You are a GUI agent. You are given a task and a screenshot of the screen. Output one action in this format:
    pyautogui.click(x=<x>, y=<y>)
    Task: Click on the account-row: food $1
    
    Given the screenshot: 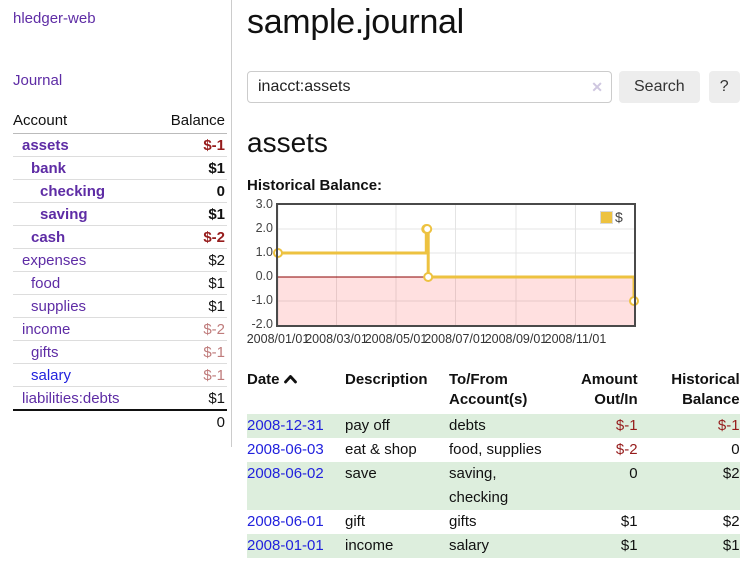 What is the action you would take?
    pyautogui.click(x=120, y=283)
    